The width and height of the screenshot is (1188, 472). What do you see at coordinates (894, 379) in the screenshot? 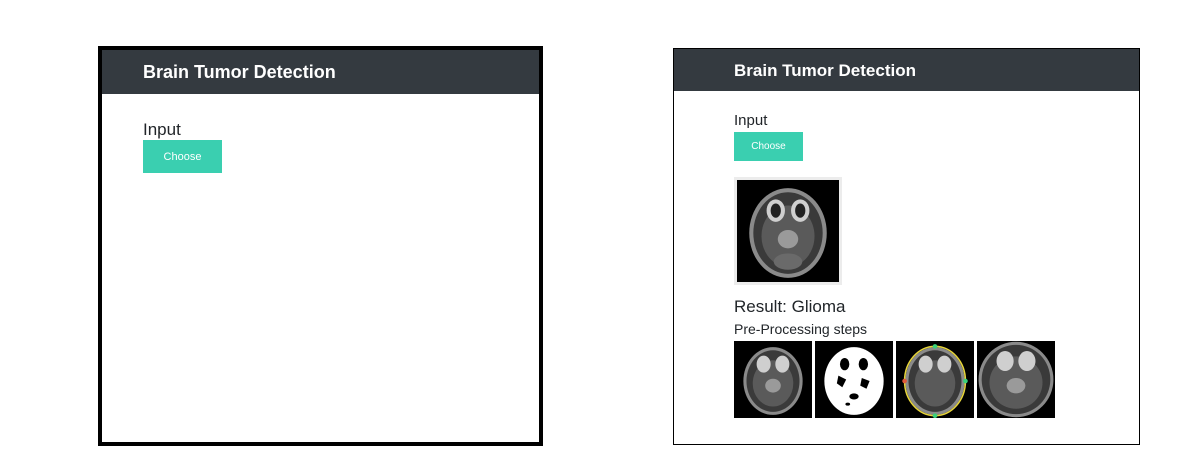
I see `preprocessing-steps` at bounding box center [894, 379].